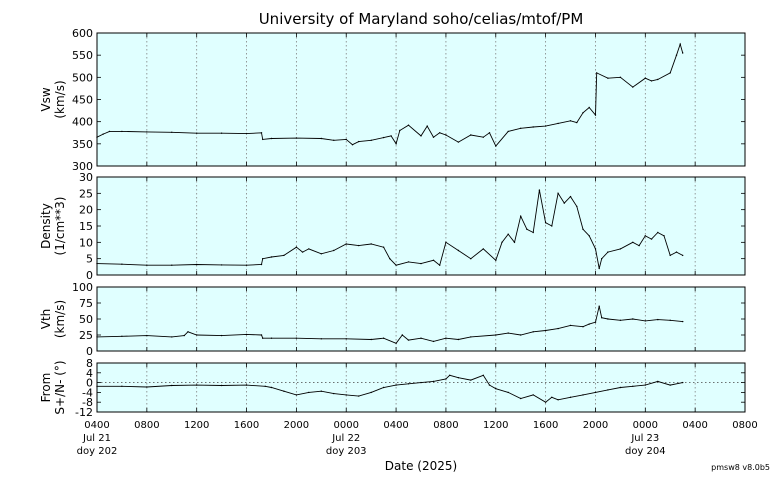  What do you see at coordinates (86, 177) in the screenshot?
I see `y-tick-label: 30` at bounding box center [86, 177].